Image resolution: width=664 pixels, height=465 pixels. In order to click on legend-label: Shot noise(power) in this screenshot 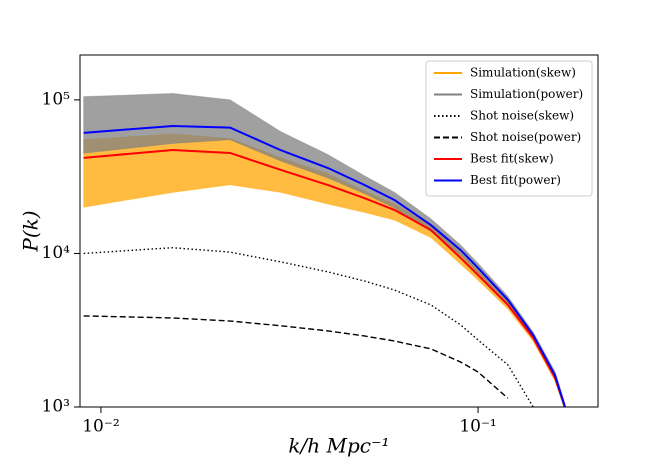, I will do `click(525, 137)`.